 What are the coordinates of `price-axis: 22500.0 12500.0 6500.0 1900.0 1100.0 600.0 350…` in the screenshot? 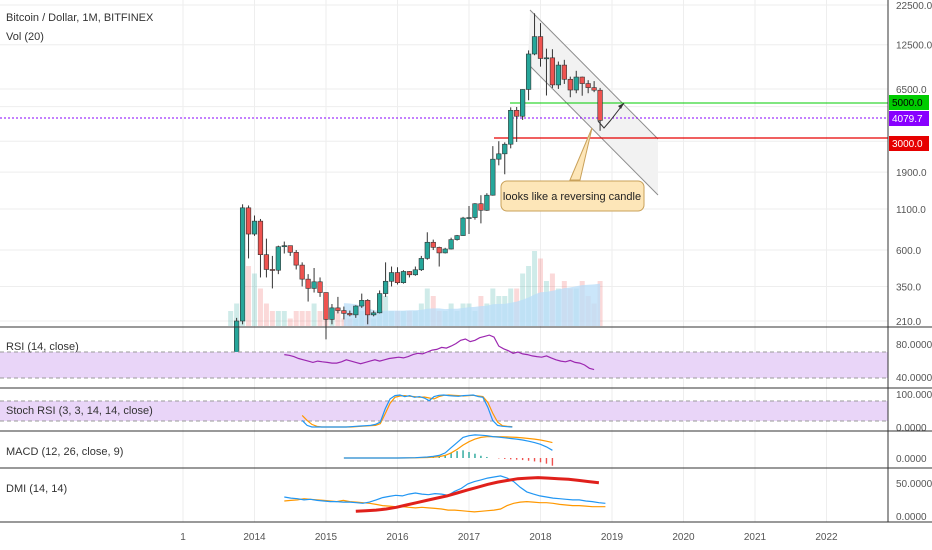 It's located at (914, 164).